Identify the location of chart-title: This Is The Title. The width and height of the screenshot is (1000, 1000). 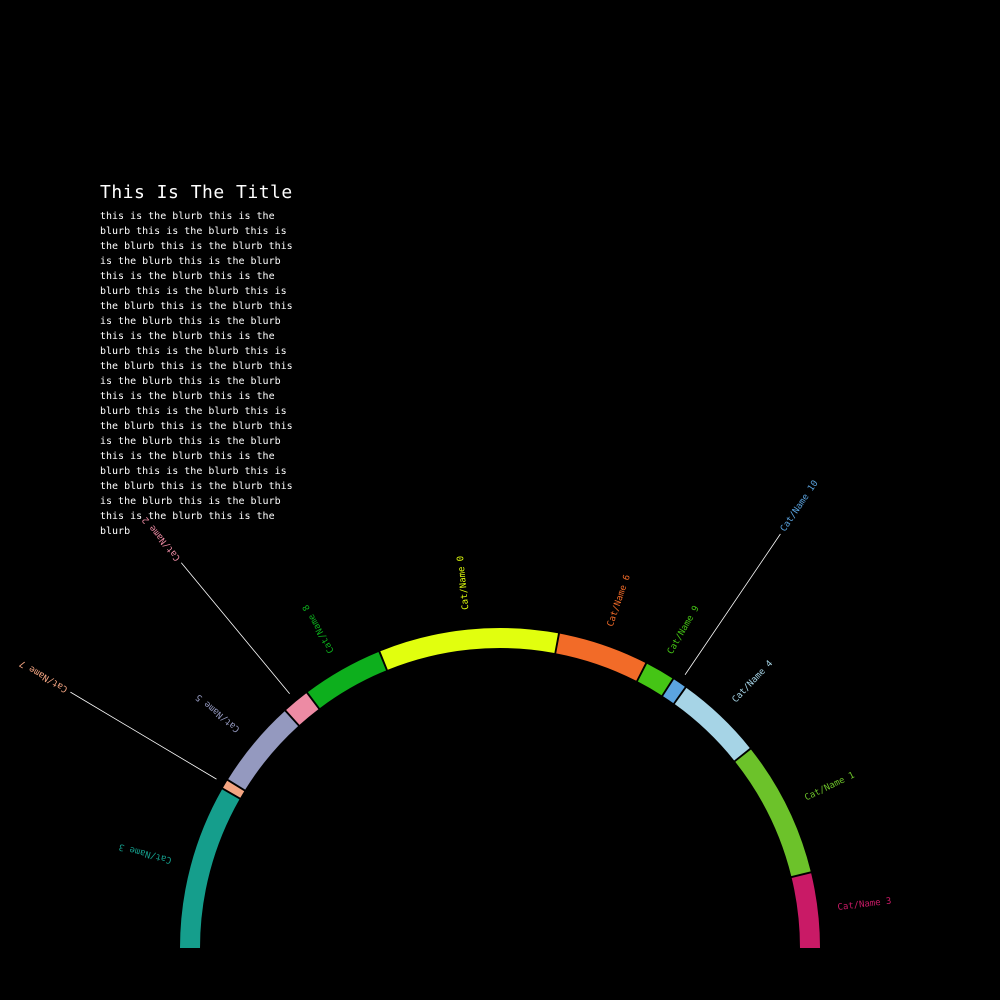
(196, 192).